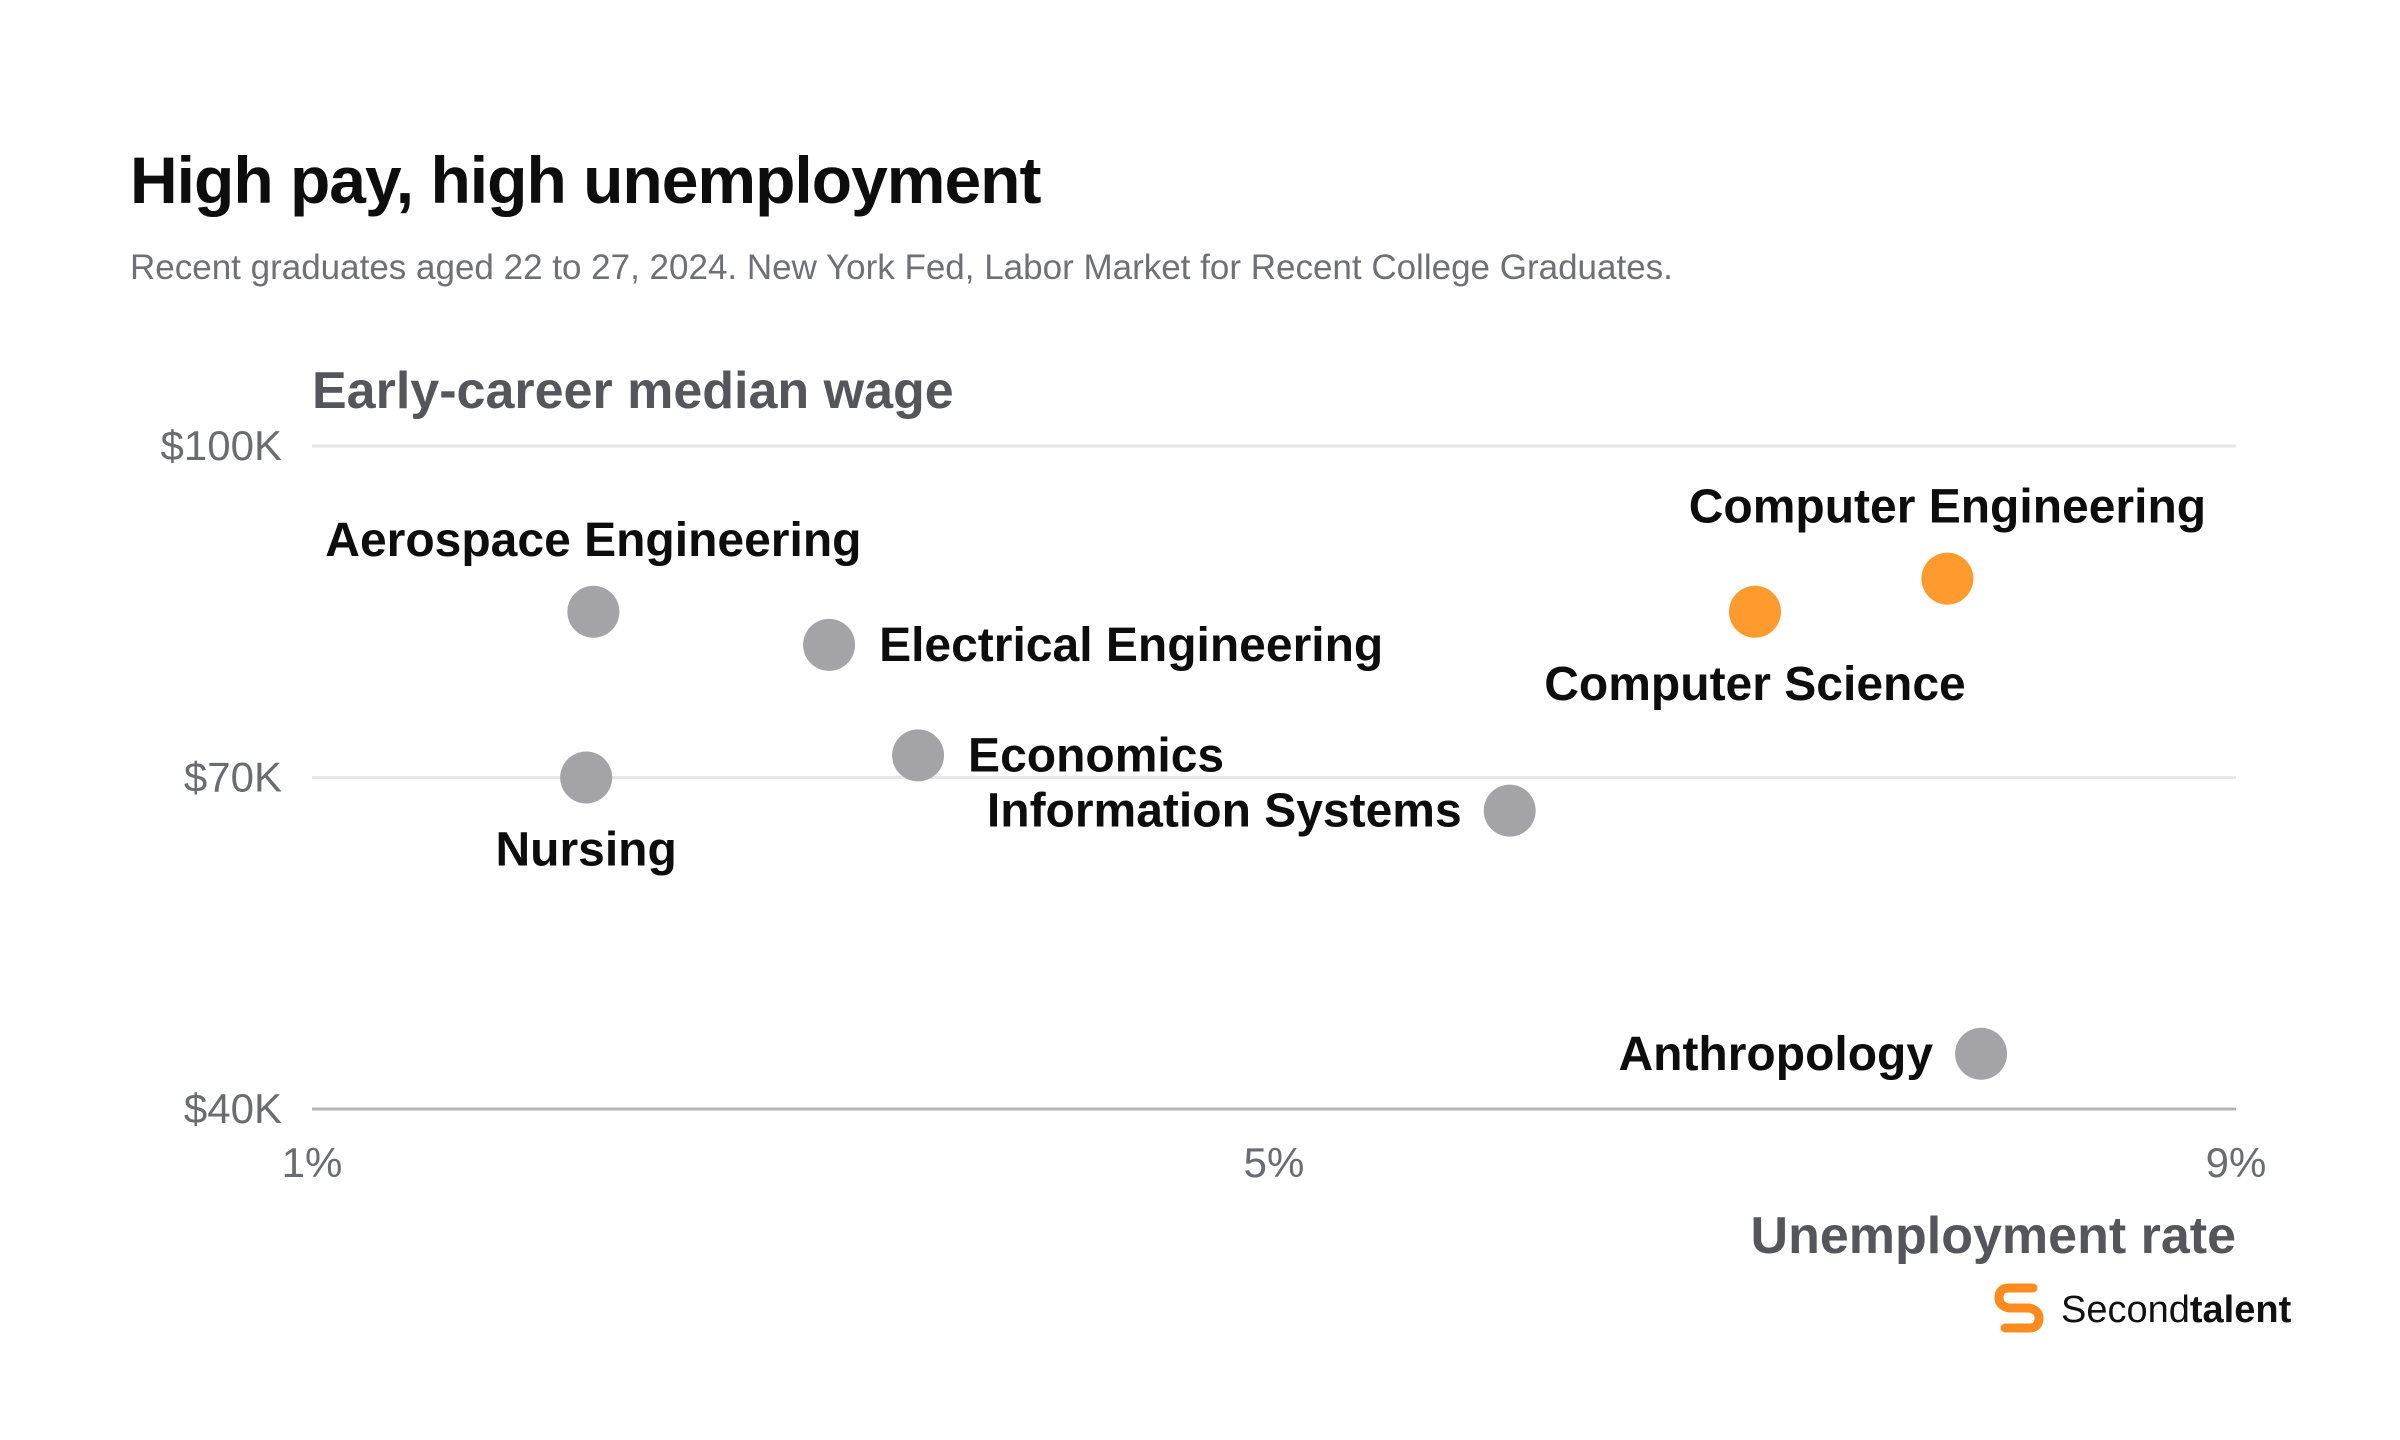 The image size is (2400, 1440). What do you see at coordinates (1131, 645) in the screenshot?
I see `data-point-label: Electrical Engineering` at bounding box center [1131, 645].